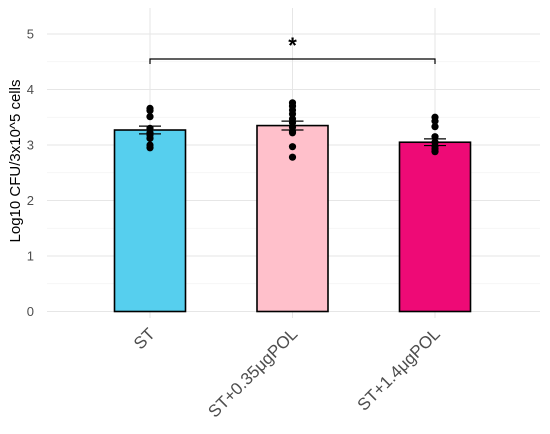 This screenshot has height=434, width=550. What do you see at coordinates (15, 161) in the screenshot?
I see `y-axis-label: Log10 CFU/3x10^5 cells` at bounding box center [15, 161].